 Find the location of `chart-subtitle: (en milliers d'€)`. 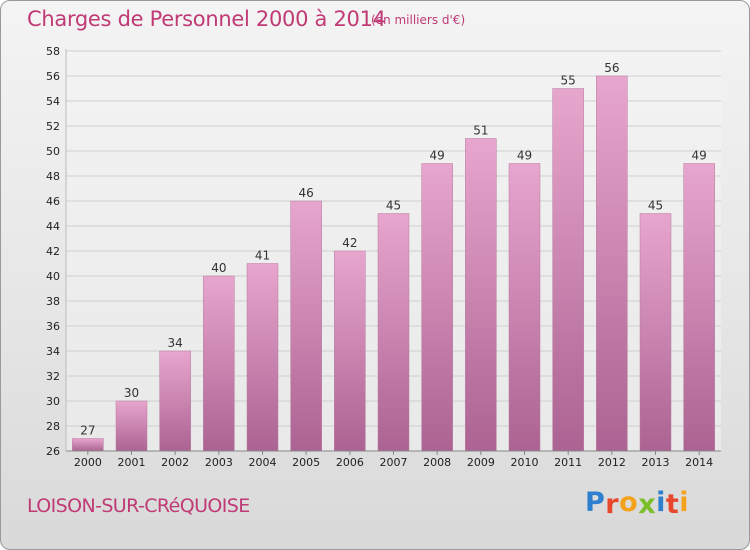

chart-subtitle: (en milliers d'€) is located at coordinates (418, 20).